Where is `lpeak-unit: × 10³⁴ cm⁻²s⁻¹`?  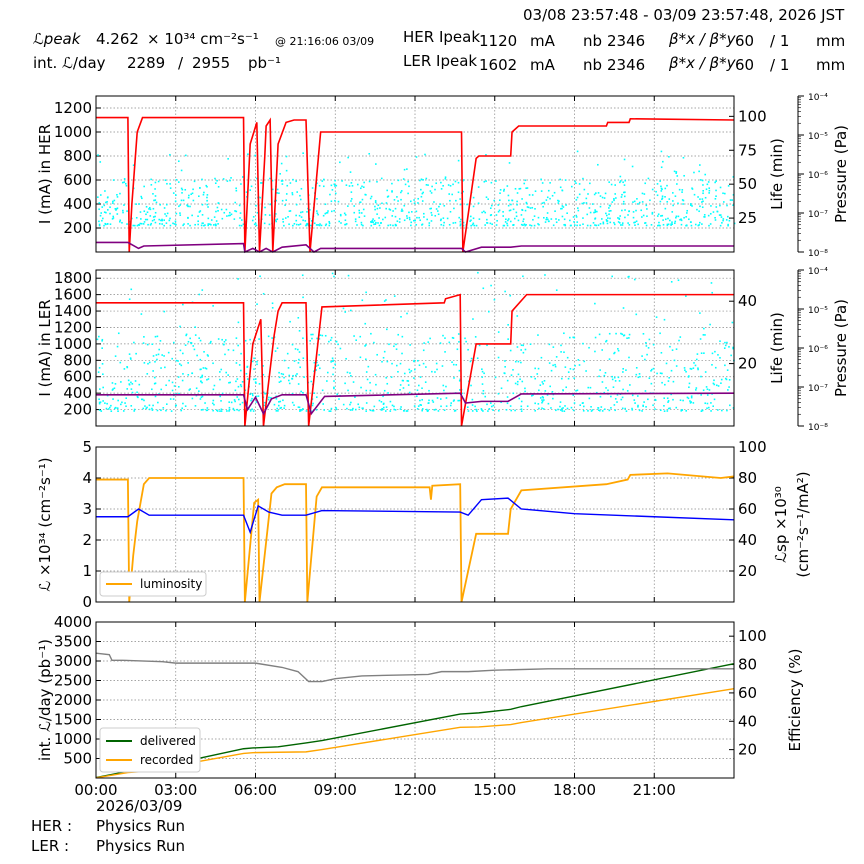
lpeak-unit: × 10³⁴ cm⁻²s⁻¹ is located at coordinates (203, 39).